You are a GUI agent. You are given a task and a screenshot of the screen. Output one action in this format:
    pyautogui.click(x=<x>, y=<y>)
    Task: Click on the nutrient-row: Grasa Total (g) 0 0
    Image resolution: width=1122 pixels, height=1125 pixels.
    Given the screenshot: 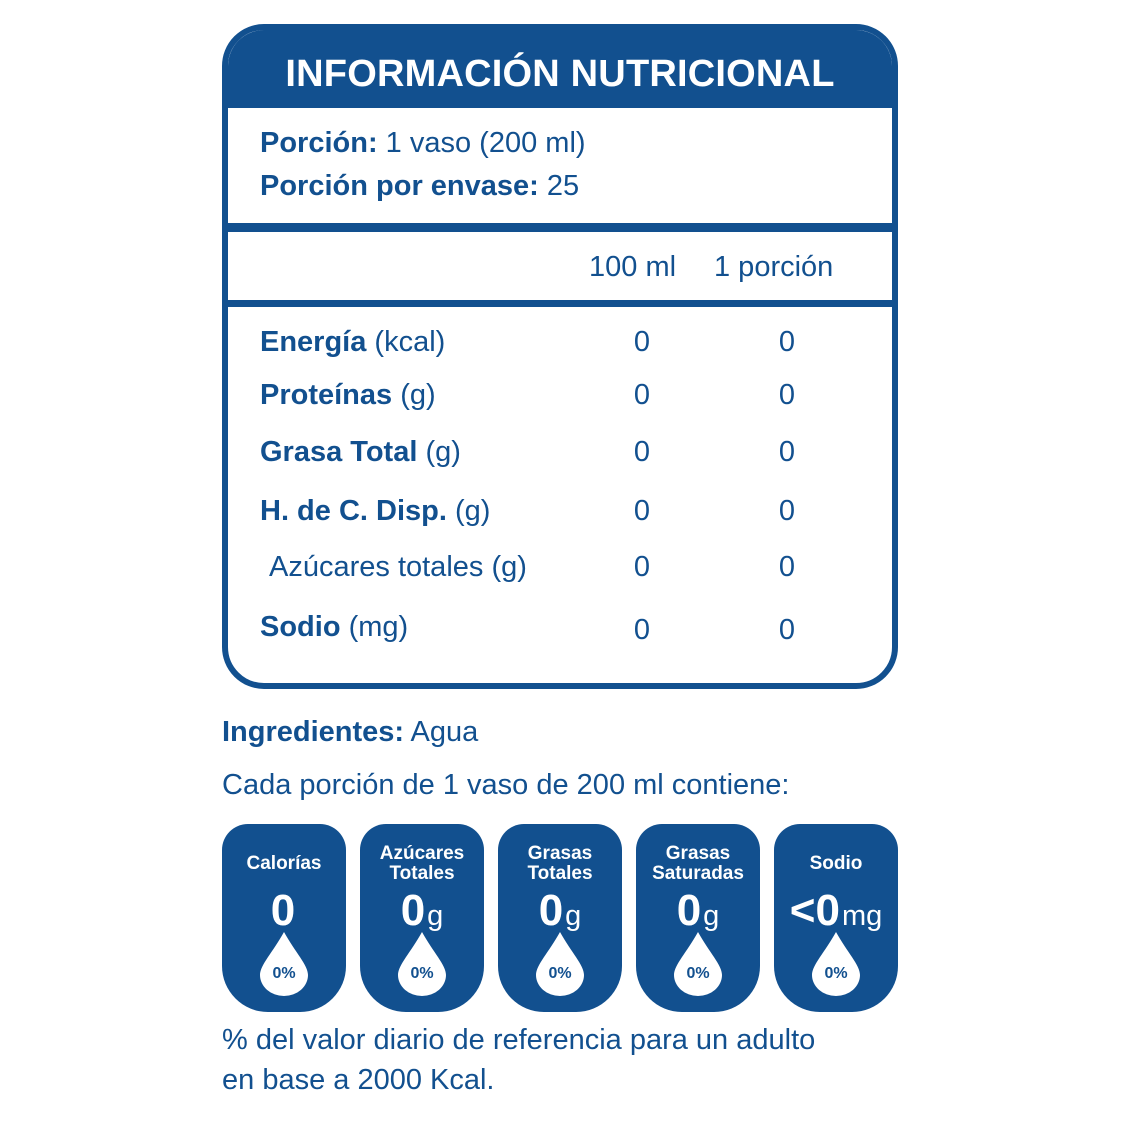 What is the action you would take?
    pyautogui.click(x=560, y=456)
    